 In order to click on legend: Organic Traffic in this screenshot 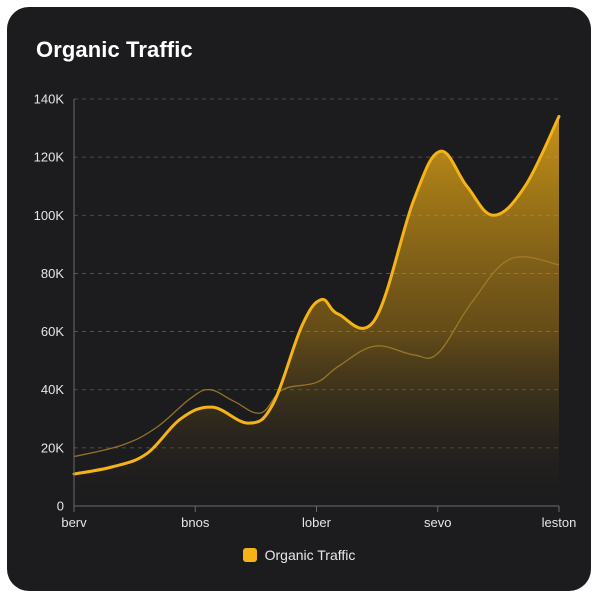, I will do `click(299, 556)`.